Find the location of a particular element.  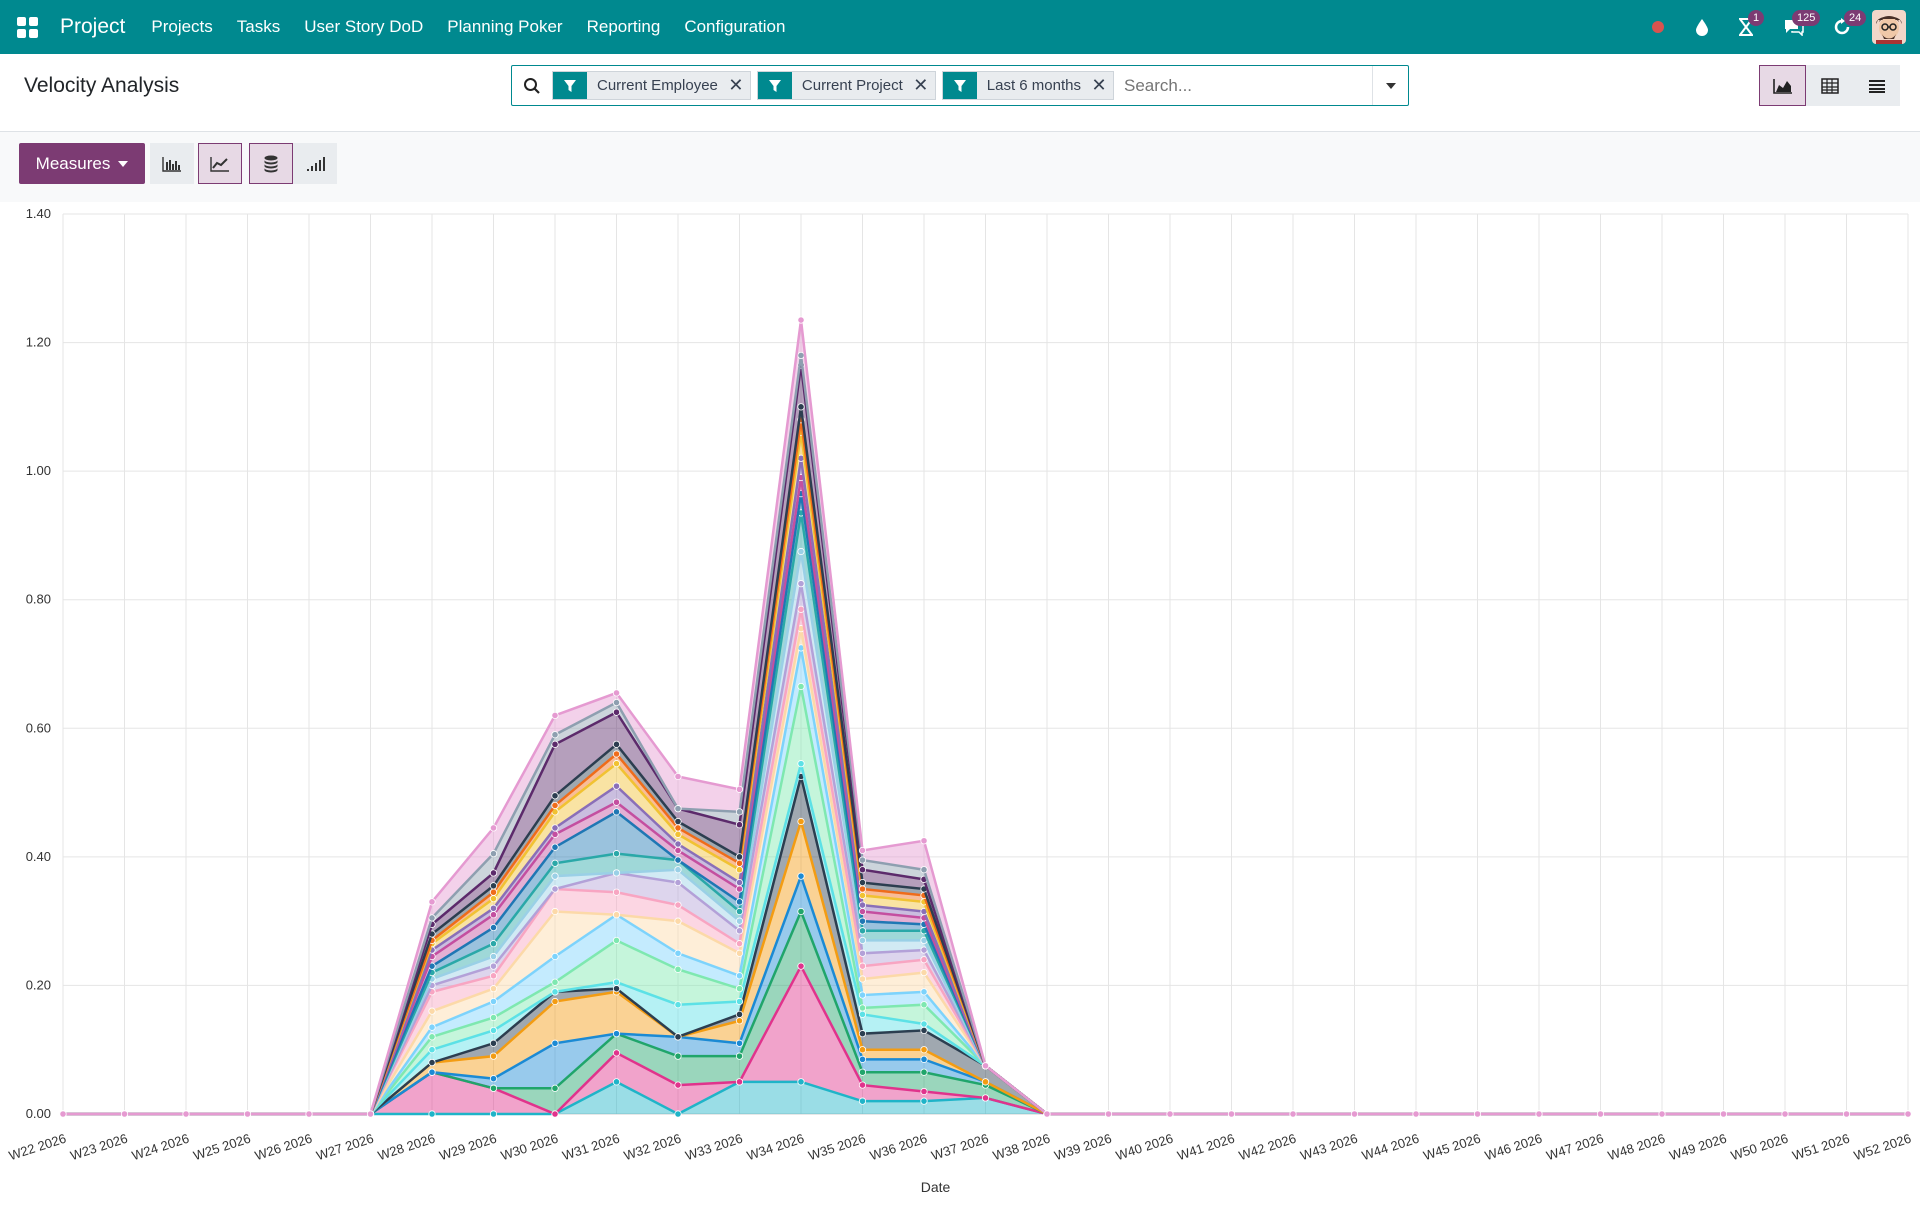

caret-down-icon is located at coordinates (123, 163).